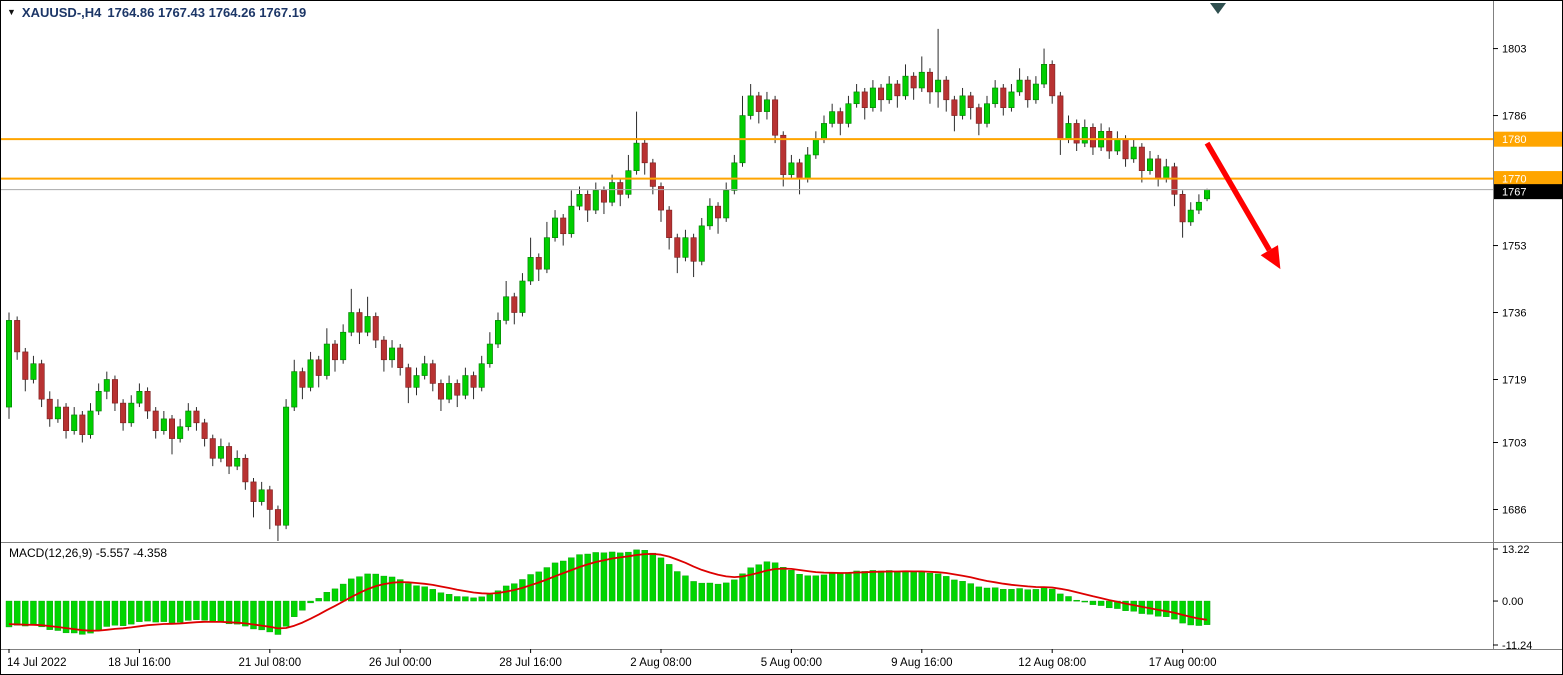 The height and width of the screenshot is (675, 1563). Describe the element at coordinates (1514, 140) in the screenshot. I see `svg-text: 1780` at that location.